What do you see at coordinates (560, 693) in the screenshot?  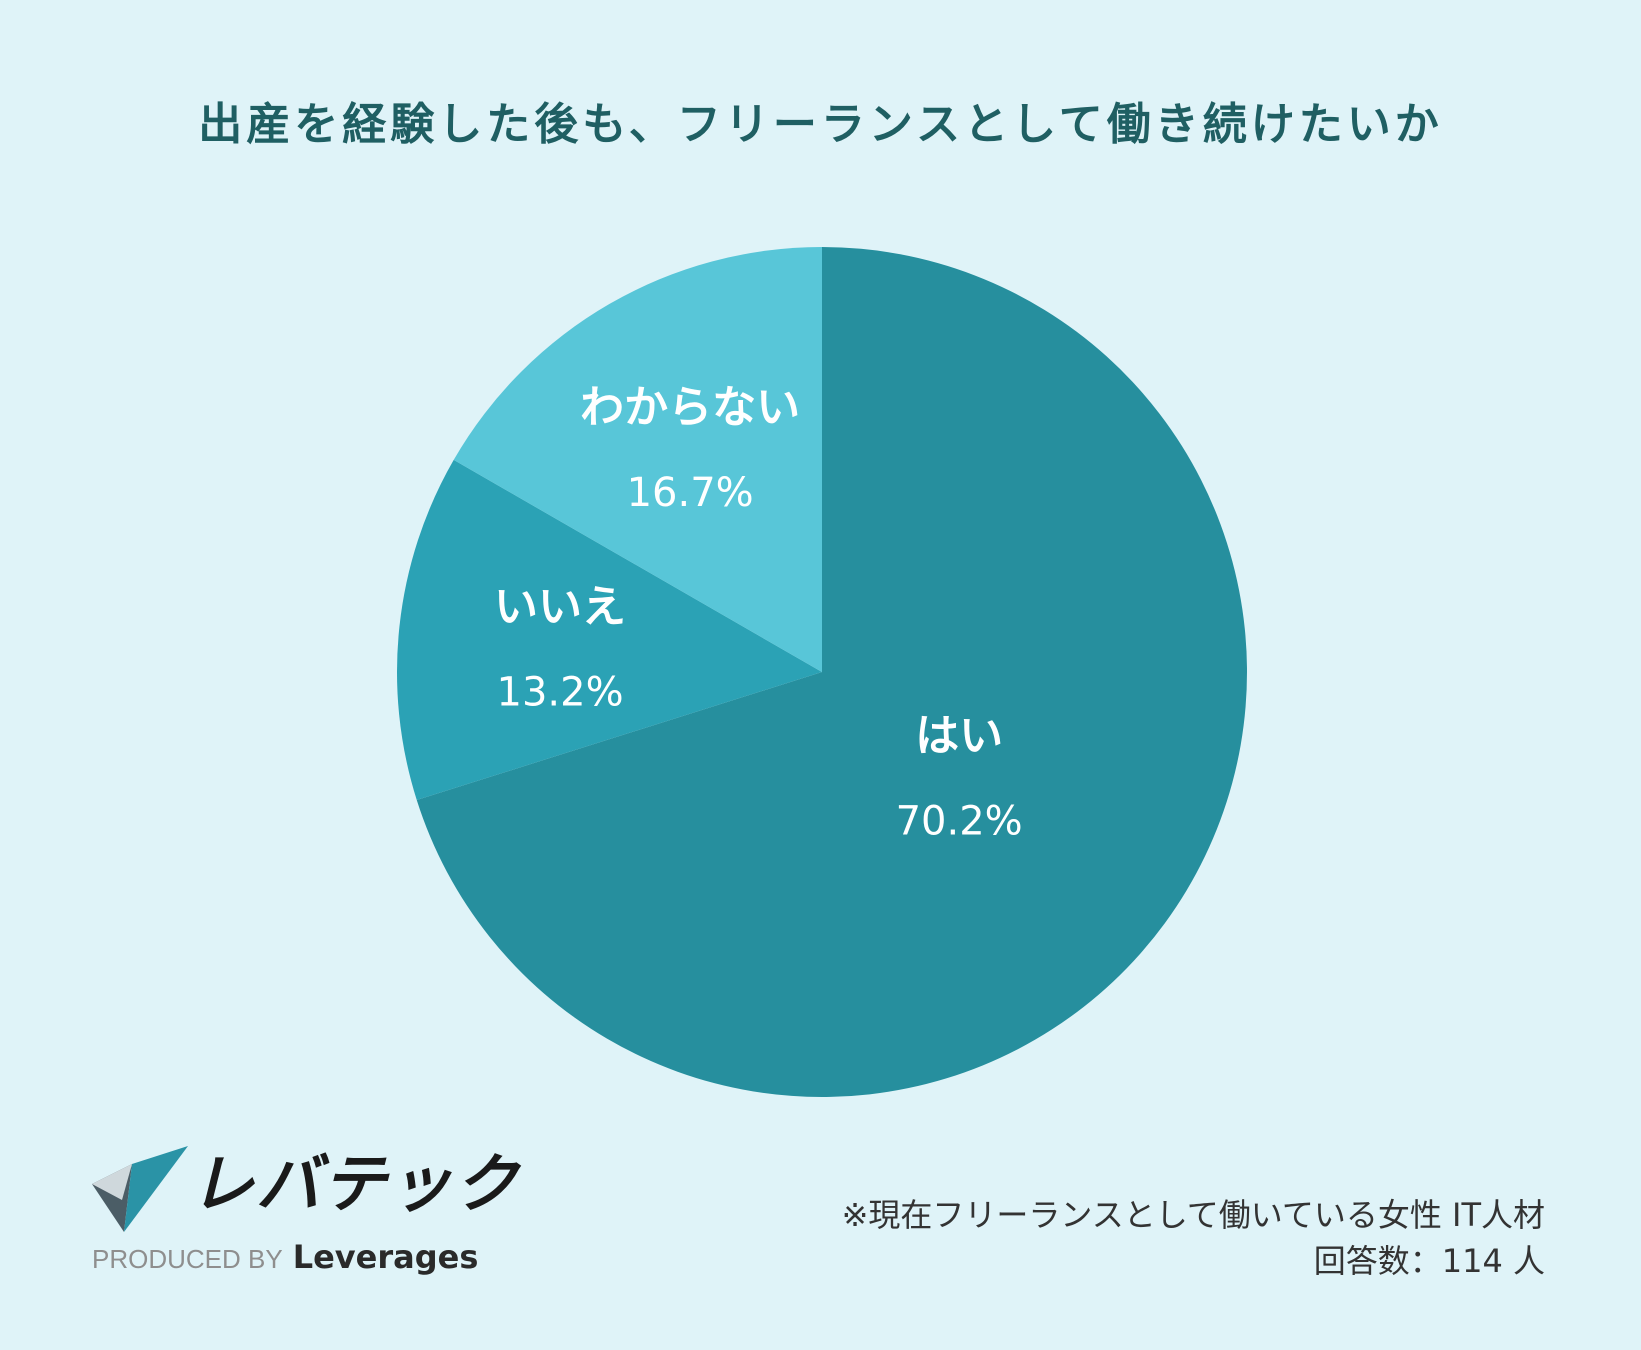 I see `slice-value-label: 13.2%` at bounding box center [560, 693].